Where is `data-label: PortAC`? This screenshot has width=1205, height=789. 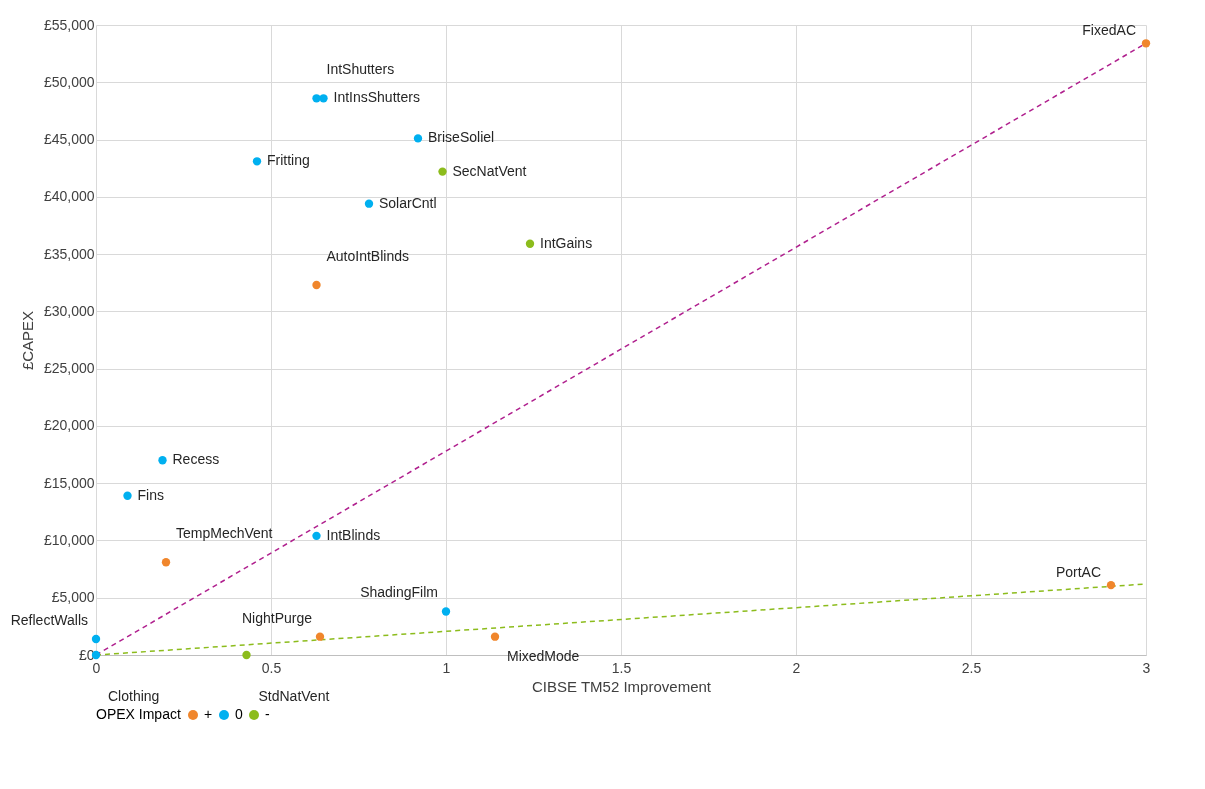 data-label: PortAC is located at coordinates (1078, 572).